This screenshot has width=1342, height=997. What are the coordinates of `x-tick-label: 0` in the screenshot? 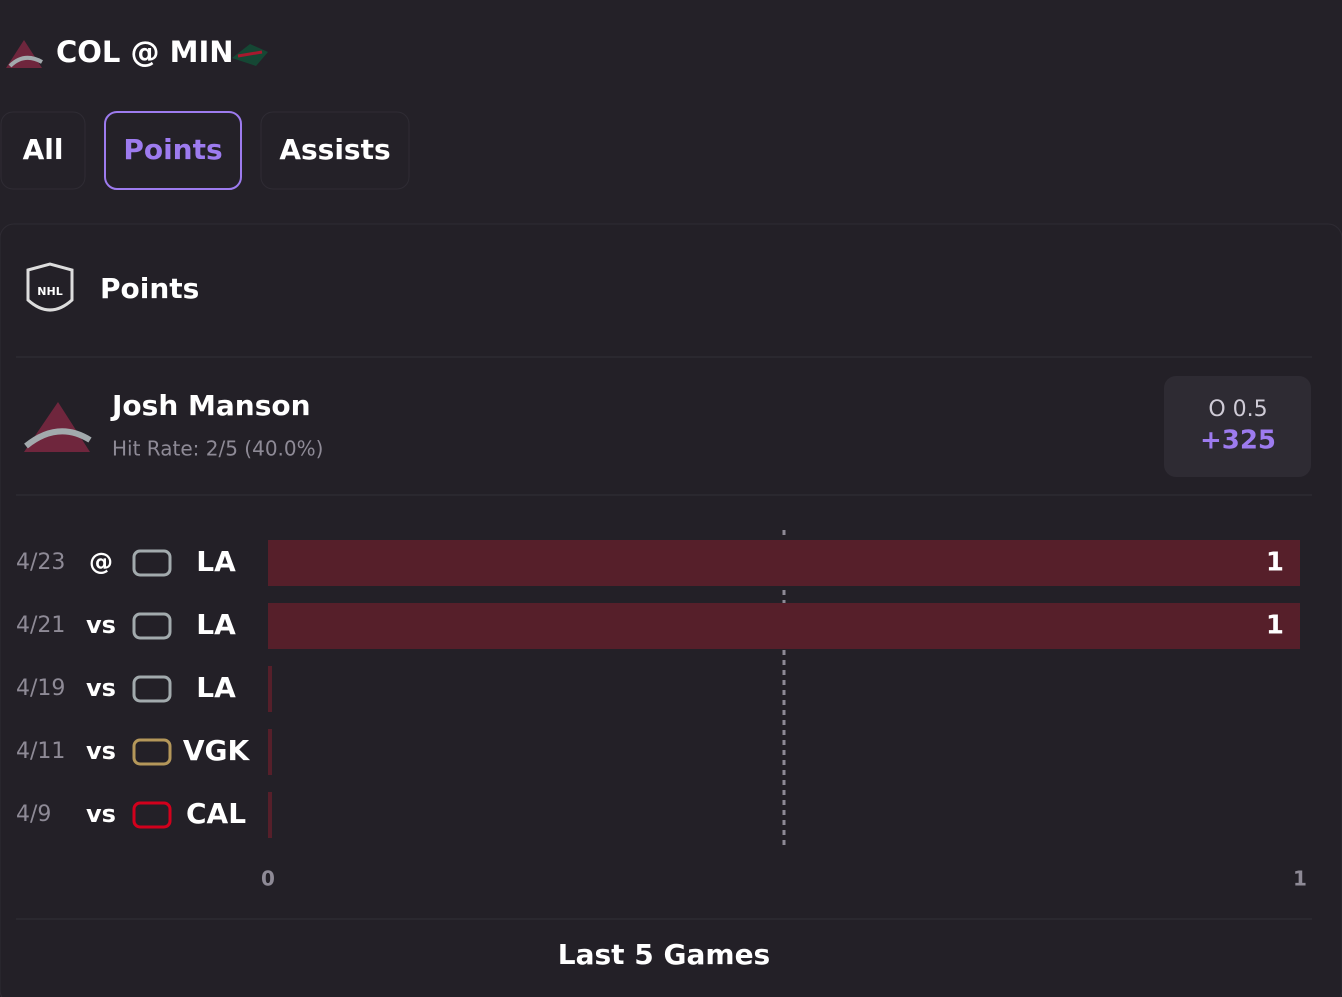 It's located at (268, 879).